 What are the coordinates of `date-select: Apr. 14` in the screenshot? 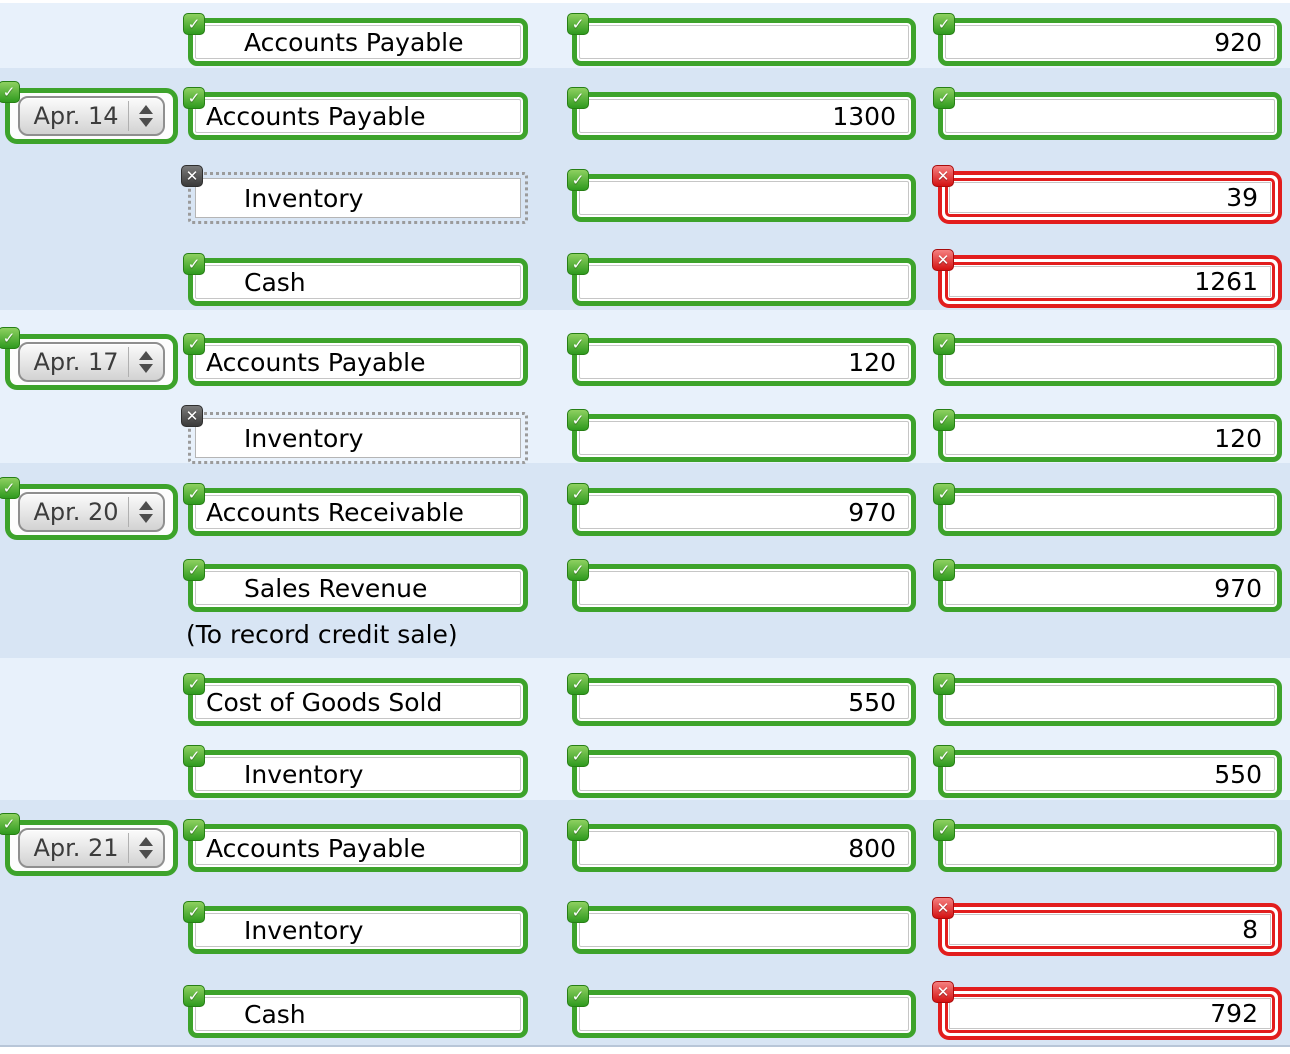 It's located at (91, 116).